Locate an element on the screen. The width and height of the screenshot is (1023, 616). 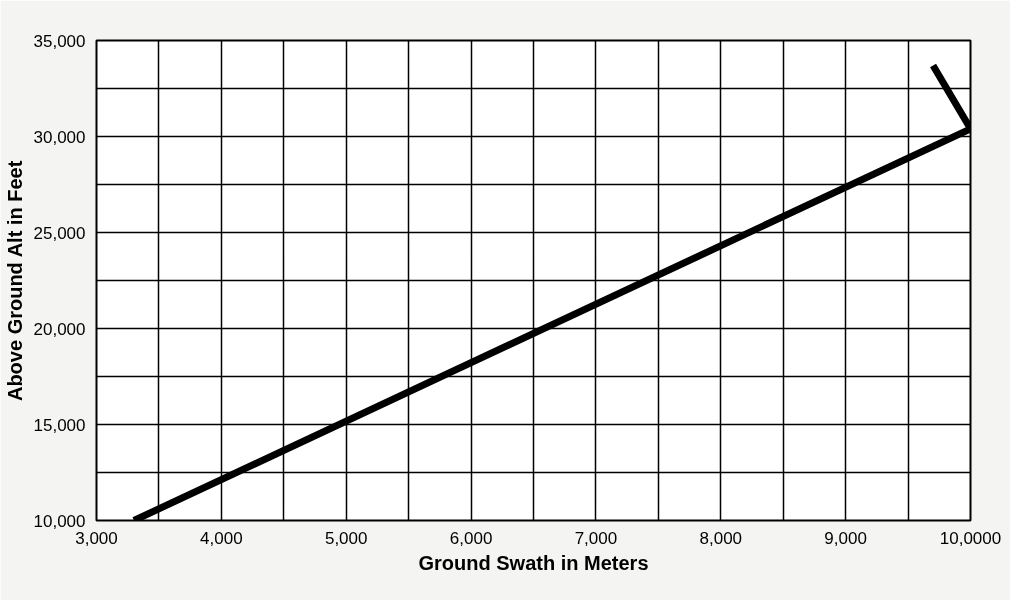
x-tick-label: 5,000 is located at coordinates (346, 538).